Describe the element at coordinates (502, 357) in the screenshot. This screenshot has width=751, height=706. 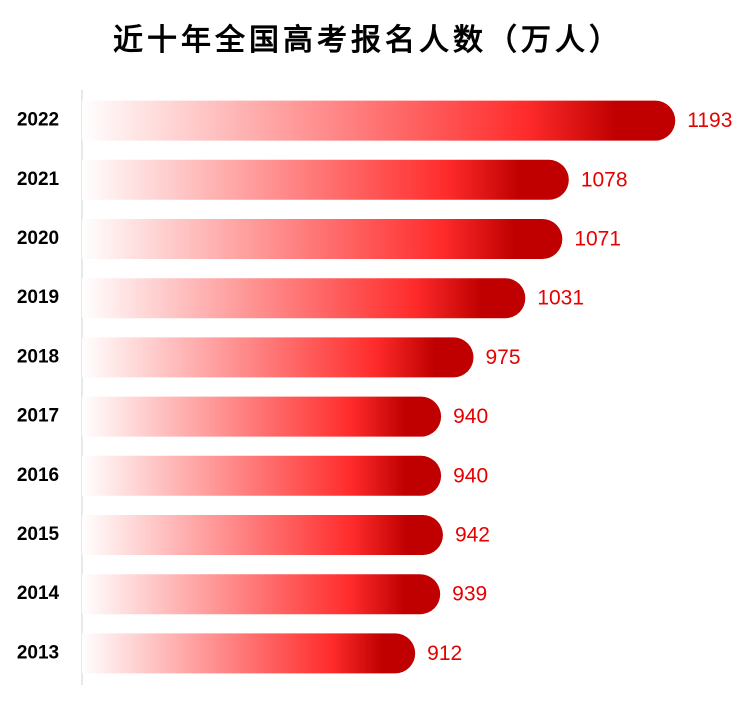
I see `data-label: 975` at that location.